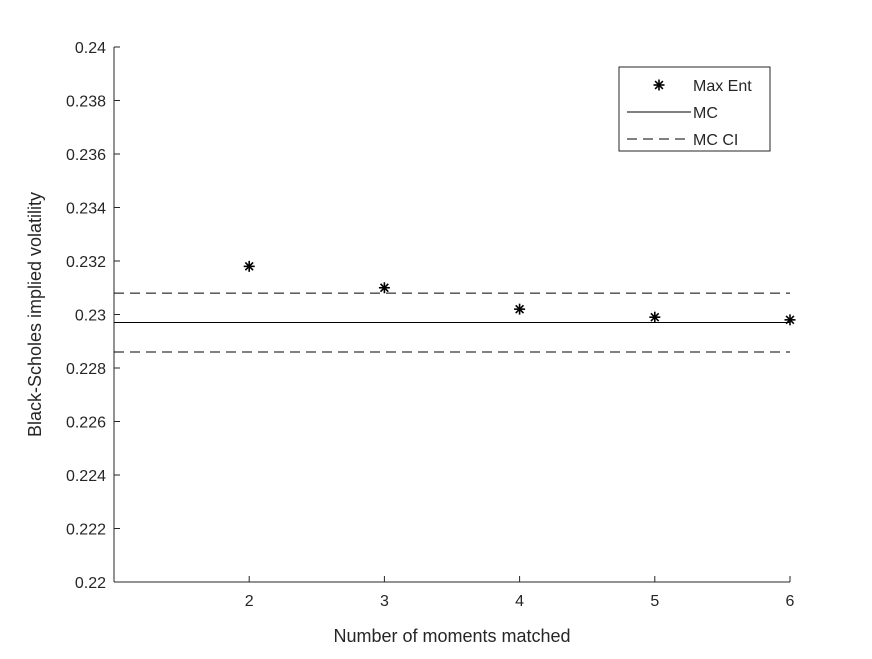  I want to click on y-tick-label: 0.222, so click(86, 530).